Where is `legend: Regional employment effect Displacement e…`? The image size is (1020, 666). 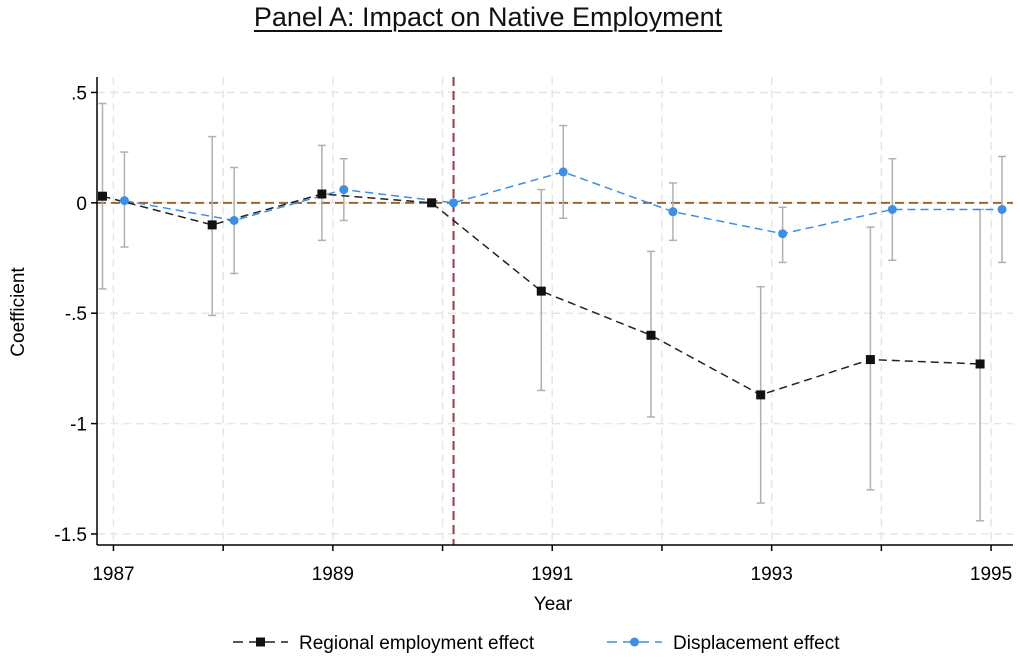
legend: Regional employment effect Displacement e… is located at coordinates (536, 643).